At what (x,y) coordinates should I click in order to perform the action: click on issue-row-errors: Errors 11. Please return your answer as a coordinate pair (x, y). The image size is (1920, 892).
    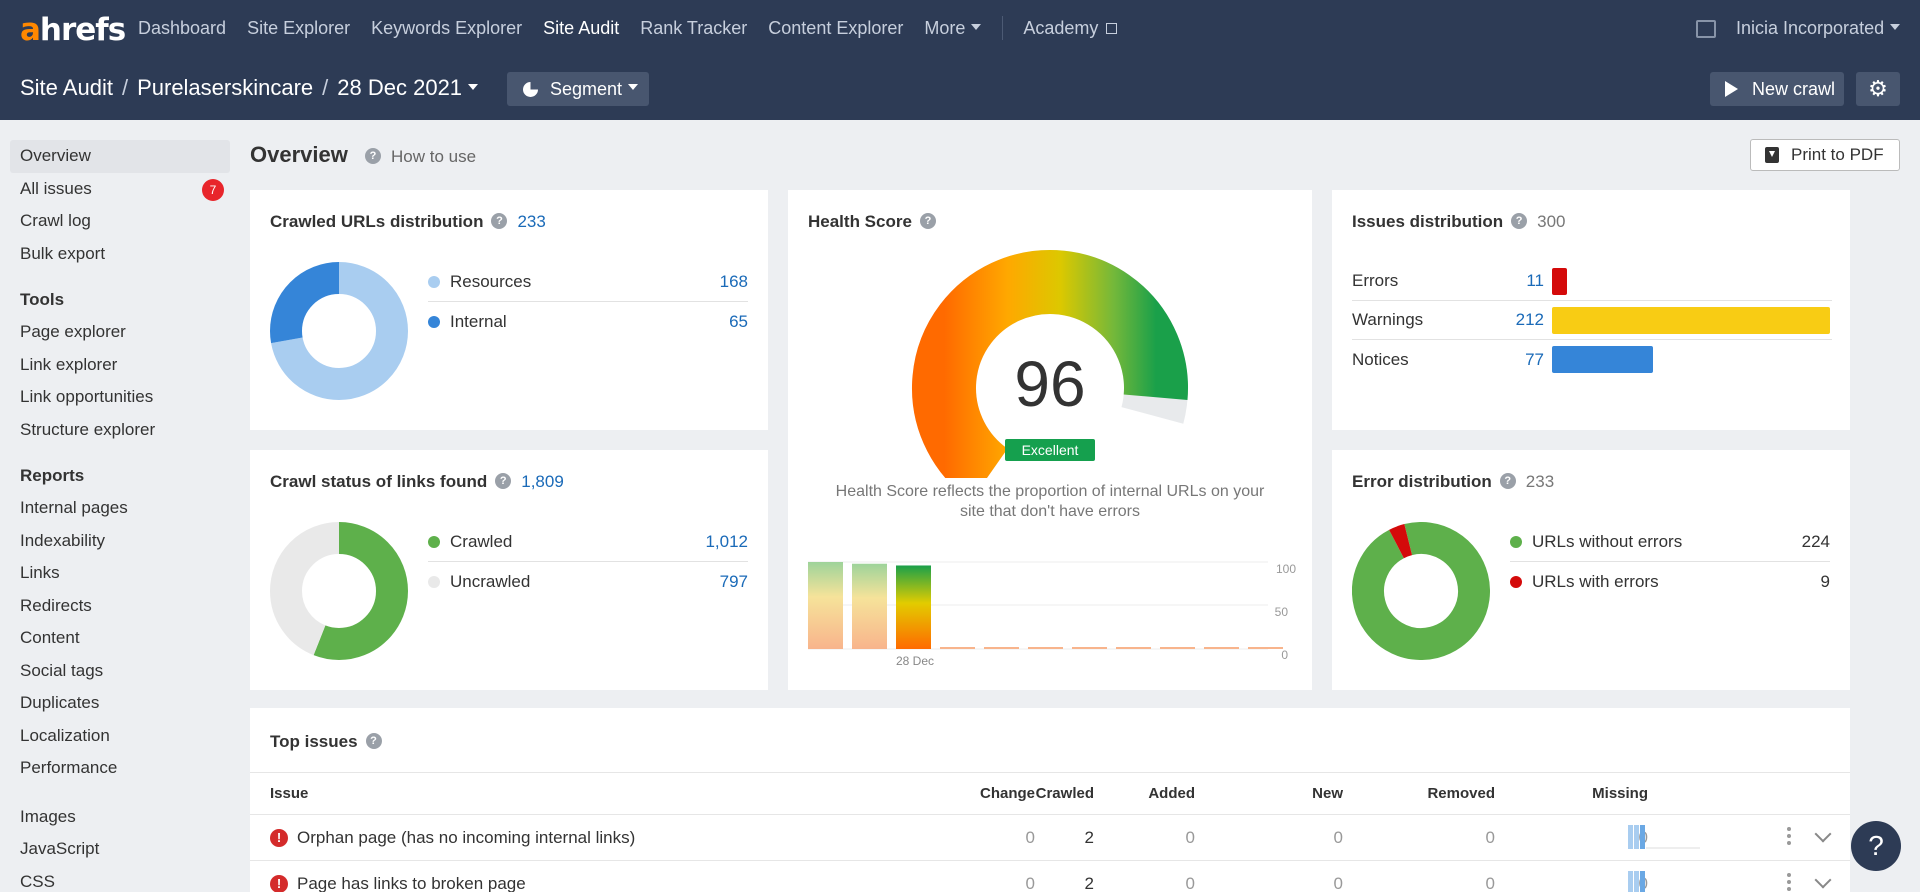
    Looking at the image, I should click on (1592, 281).